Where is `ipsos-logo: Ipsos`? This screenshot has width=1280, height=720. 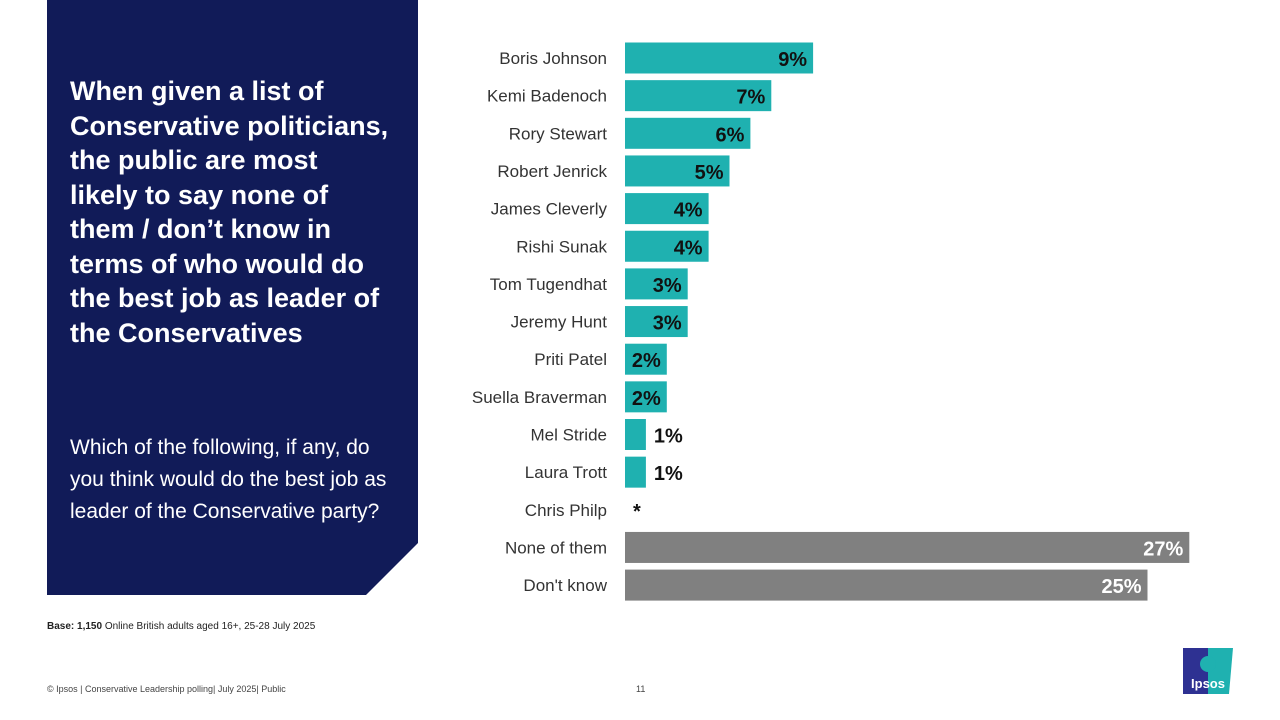 ipsos-logo: Ipsos is located at coordinates (1208, 671).